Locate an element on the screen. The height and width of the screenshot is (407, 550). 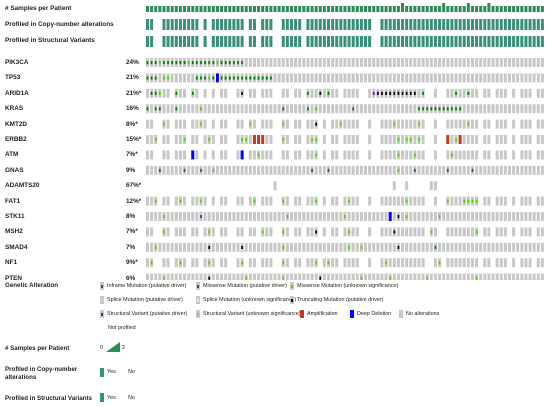
gene-label-gnas: GNAS is located at coordinates (14, 170).